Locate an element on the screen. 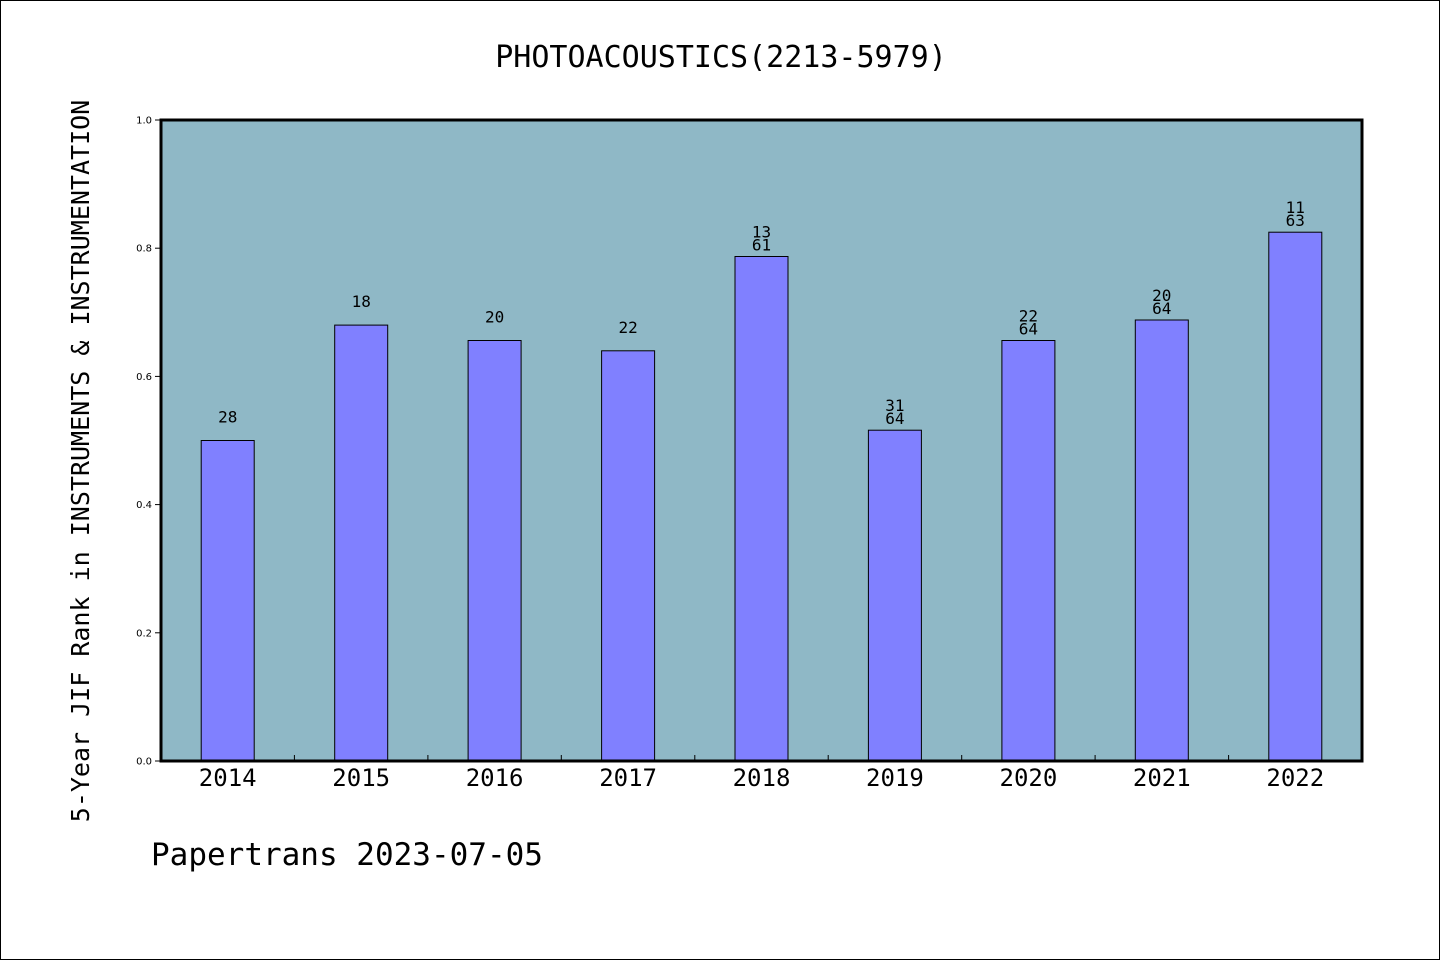  bar-label-2017-1: 22 is located at coordinates (627, 327).